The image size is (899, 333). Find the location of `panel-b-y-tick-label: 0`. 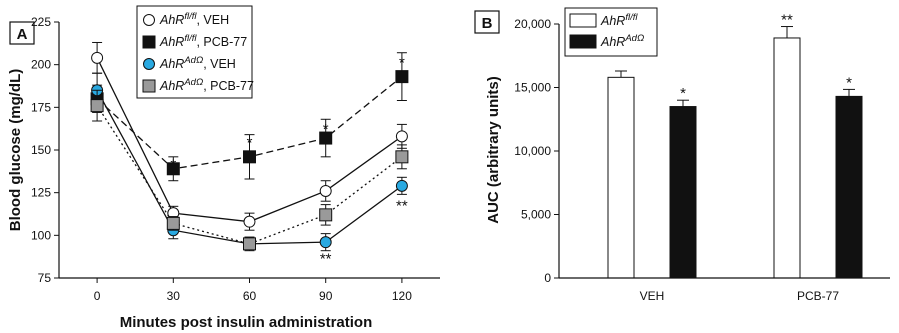

panel-b-y-tick-label: 0 is located at coordinates (547, 278).